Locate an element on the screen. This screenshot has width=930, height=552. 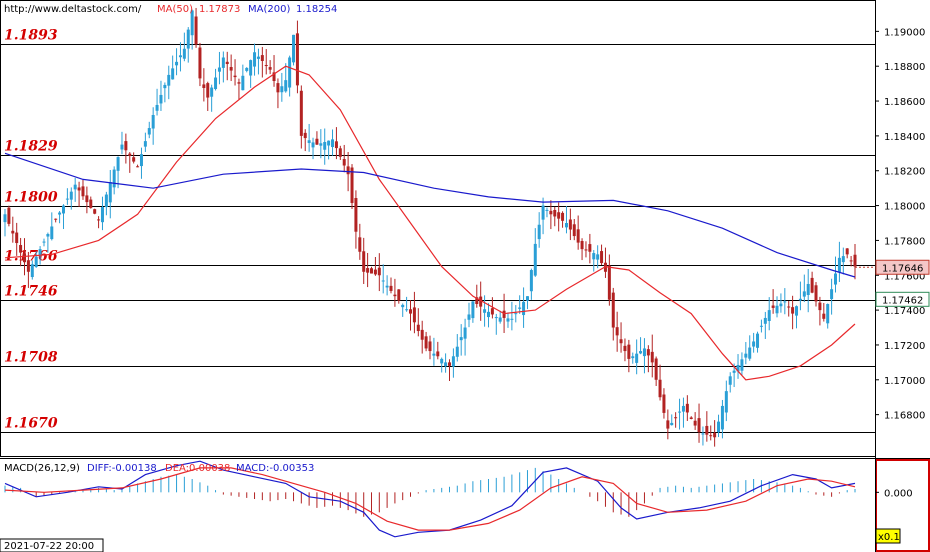
axis-tick-label: 1.18400 is located at coordinates (904, 137).